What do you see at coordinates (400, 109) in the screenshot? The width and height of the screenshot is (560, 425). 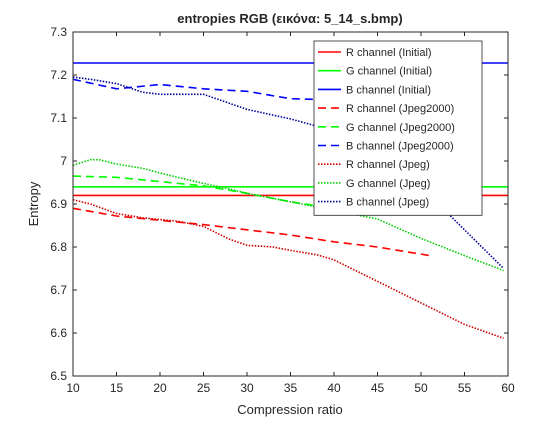 I see `legend-entry-label: R channel (Jpeg2000)` at bounding box center [400, 109].